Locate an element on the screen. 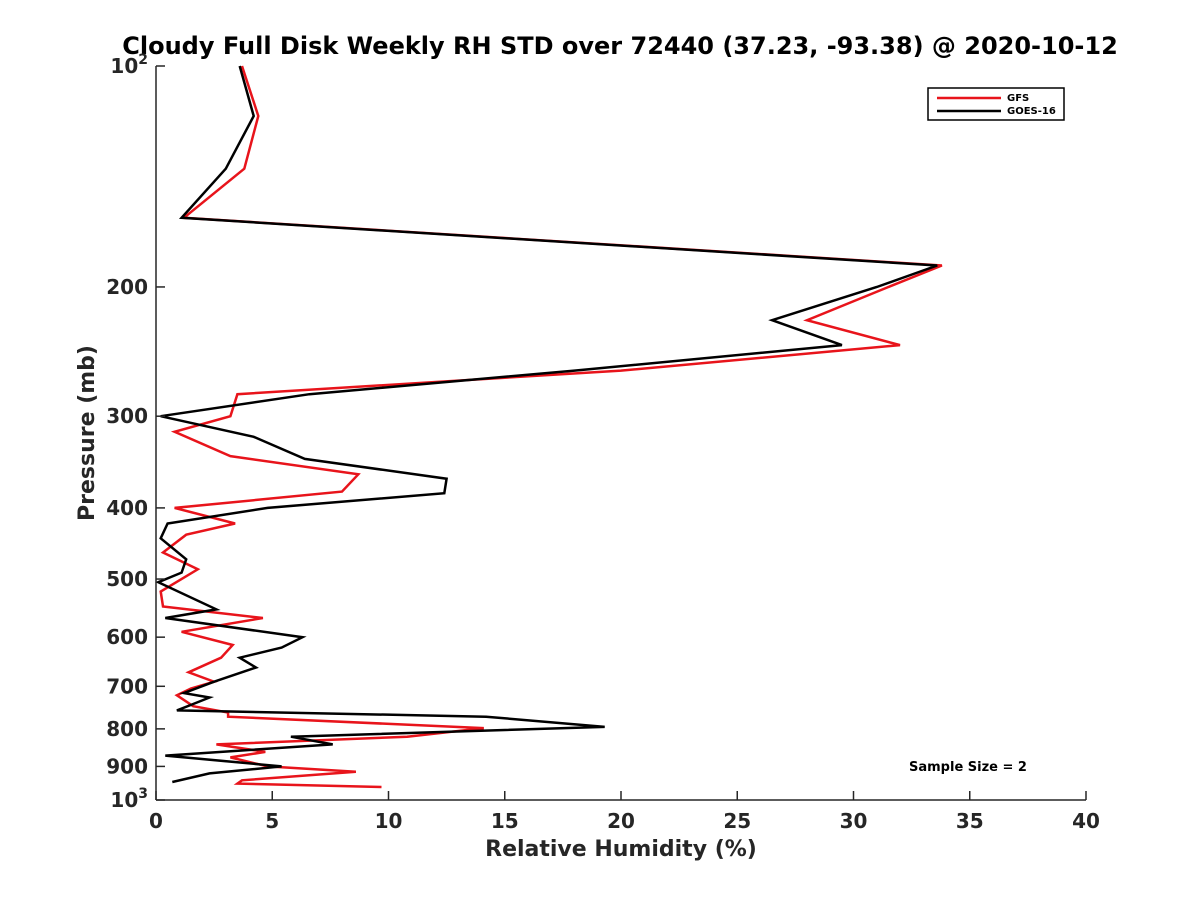  legend-label-goes-16: GOES-16 is located at coordinates (1031, 111).